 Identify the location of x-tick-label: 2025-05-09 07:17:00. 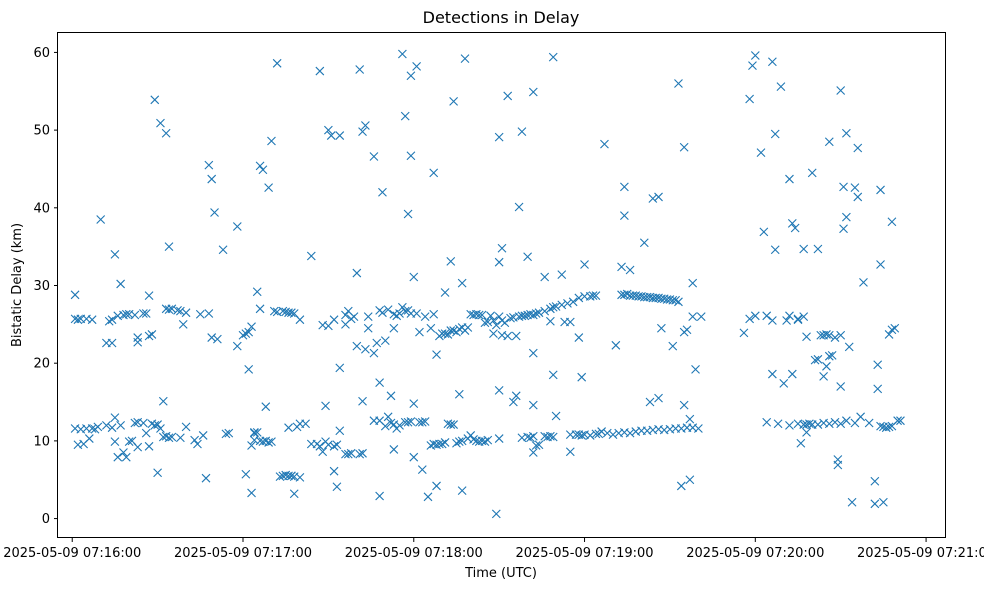
(243, 553).